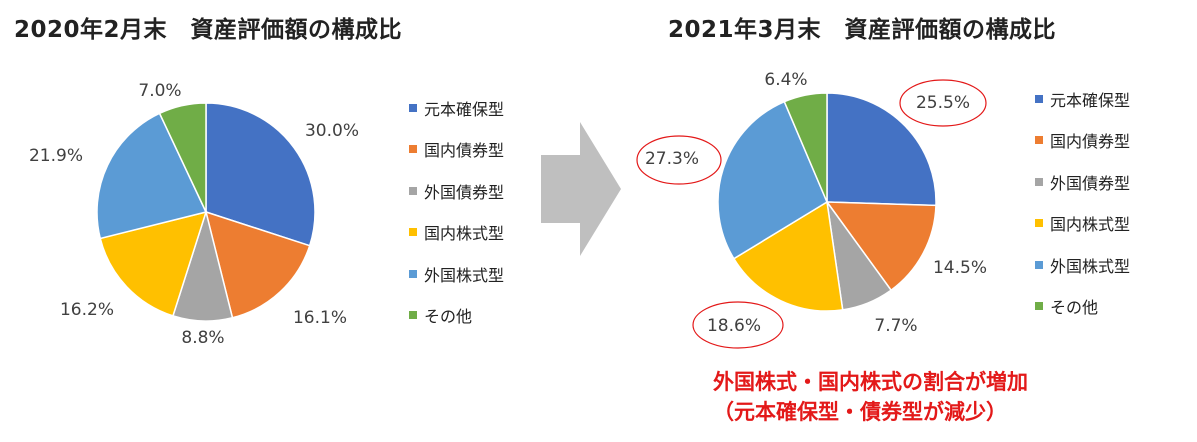  Describe the element at coordinates (734, 326) in the screenshot. I see `data-label: 18.6%` at that location.